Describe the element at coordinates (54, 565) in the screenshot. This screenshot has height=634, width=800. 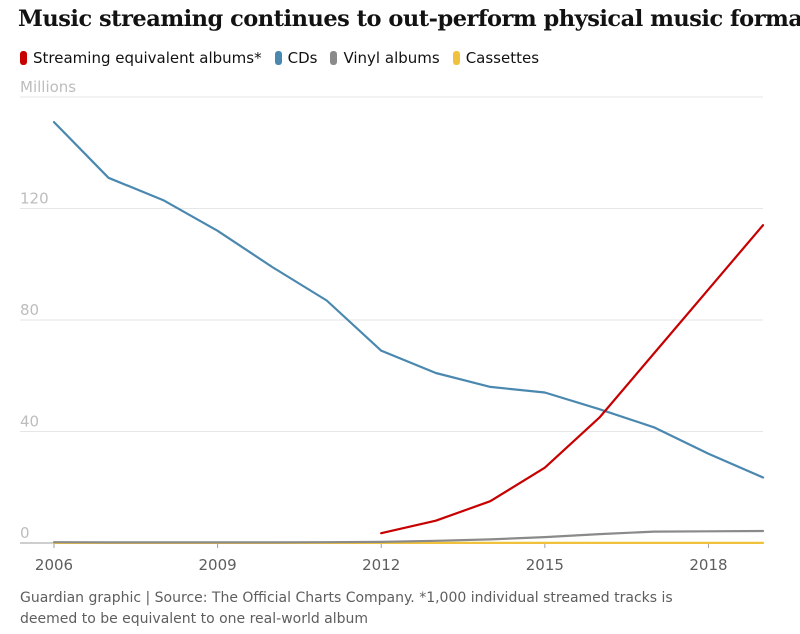
I see `x-tick-label: 2006` at that location.